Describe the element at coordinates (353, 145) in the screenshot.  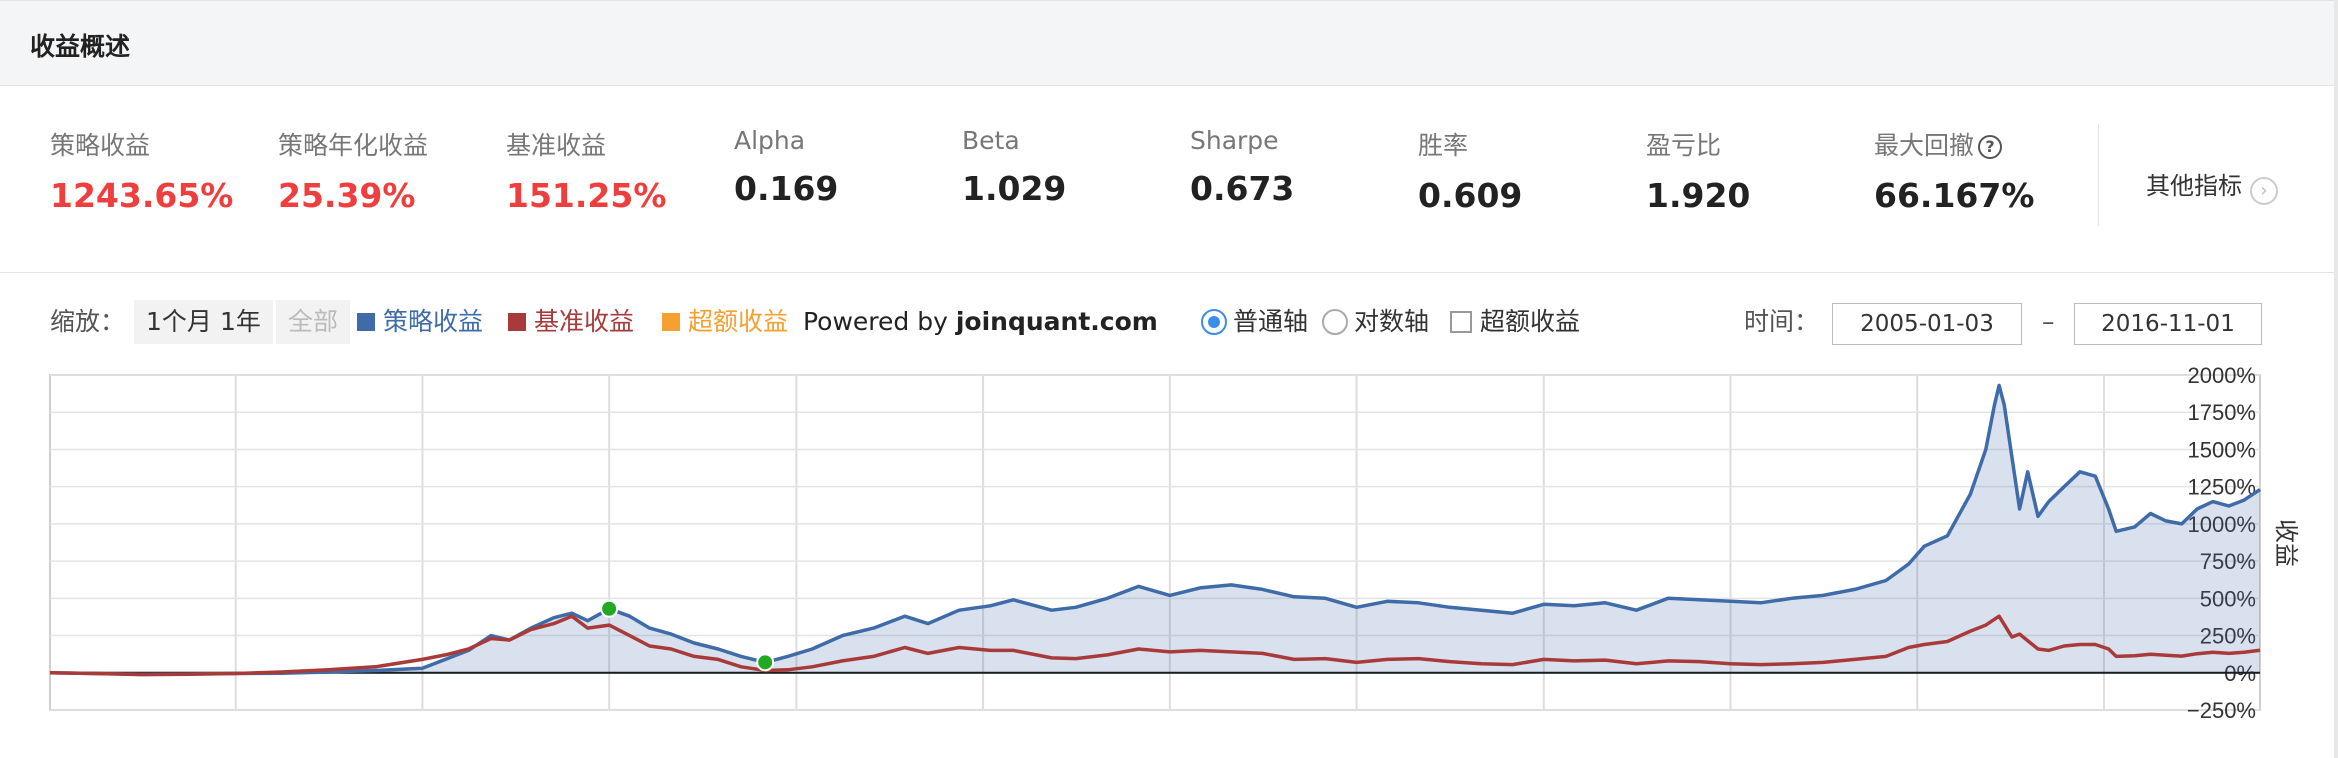
I see `metric-label: 策略年化收益` at that location.